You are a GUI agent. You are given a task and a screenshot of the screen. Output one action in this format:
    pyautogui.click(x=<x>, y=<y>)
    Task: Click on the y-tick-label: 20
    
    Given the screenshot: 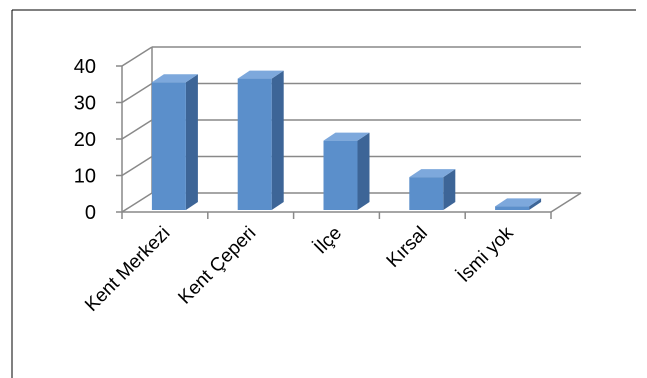 What is the action you would take?
    pyautogui.click(x=85, y=140)
    